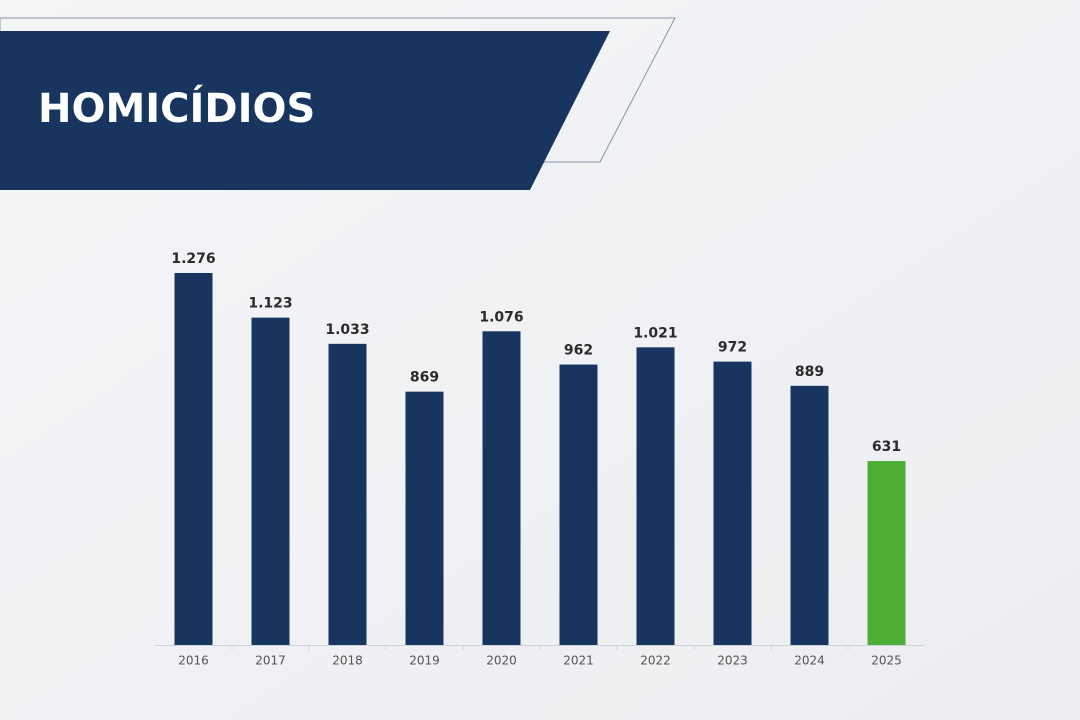 The height and width of the screenshot is (720, 1080). I want to click on value-label: 889, so click(809, 372).